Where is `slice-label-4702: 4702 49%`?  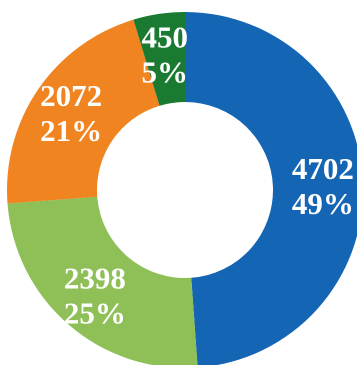 slice-label-4702: 4702 49% is located at coordinates (323, 186).